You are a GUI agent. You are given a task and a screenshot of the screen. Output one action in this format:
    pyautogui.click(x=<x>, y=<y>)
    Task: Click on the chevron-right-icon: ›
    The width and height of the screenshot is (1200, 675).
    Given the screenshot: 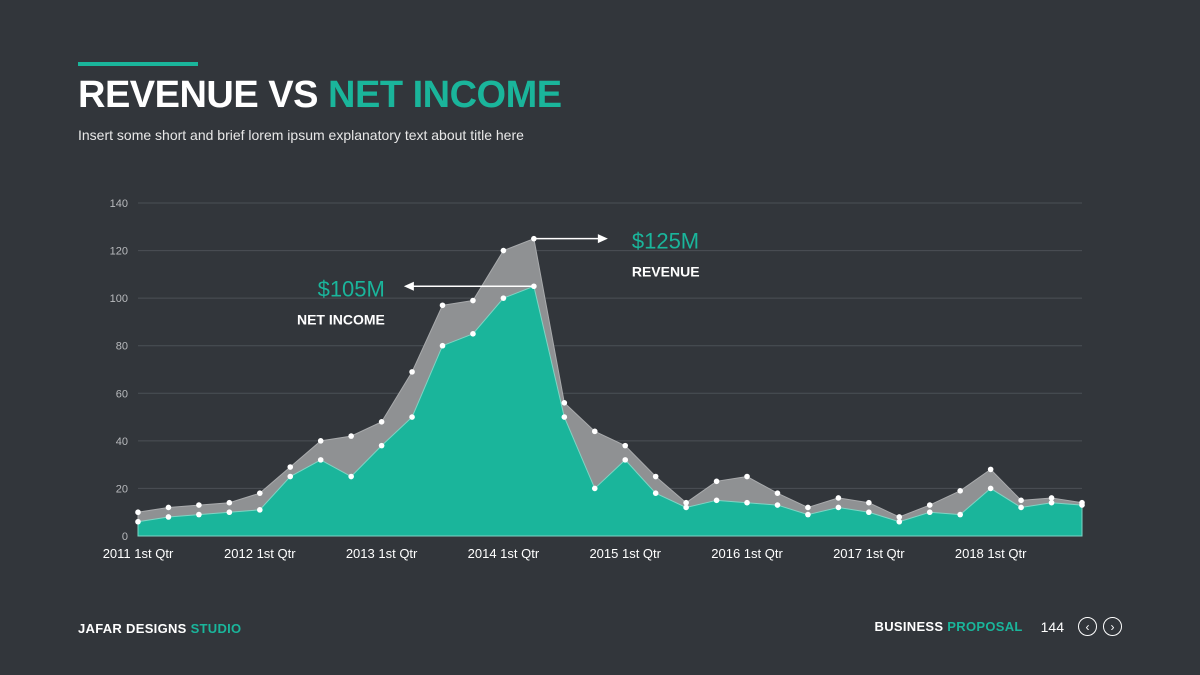 What is the action you would take?
    pyautogui.click(x=1112, y=626)
    